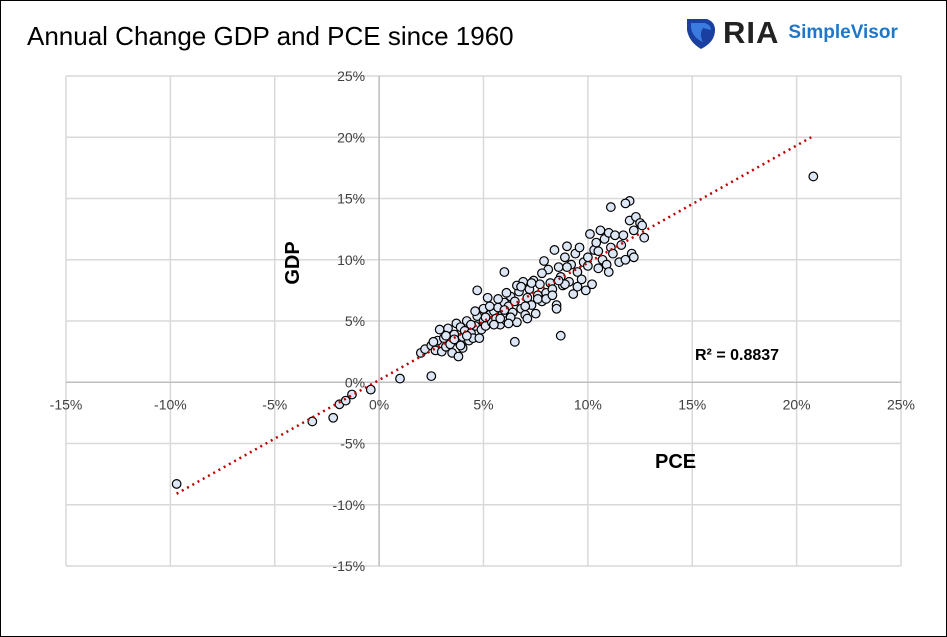 The width and height of the screenshot is (947, 637). What do you see at coordinates (270, 36) in the screenshot?
I see `chart-title: Annual Change GDP and PCE since 1960` at bounding box center [270, 36].